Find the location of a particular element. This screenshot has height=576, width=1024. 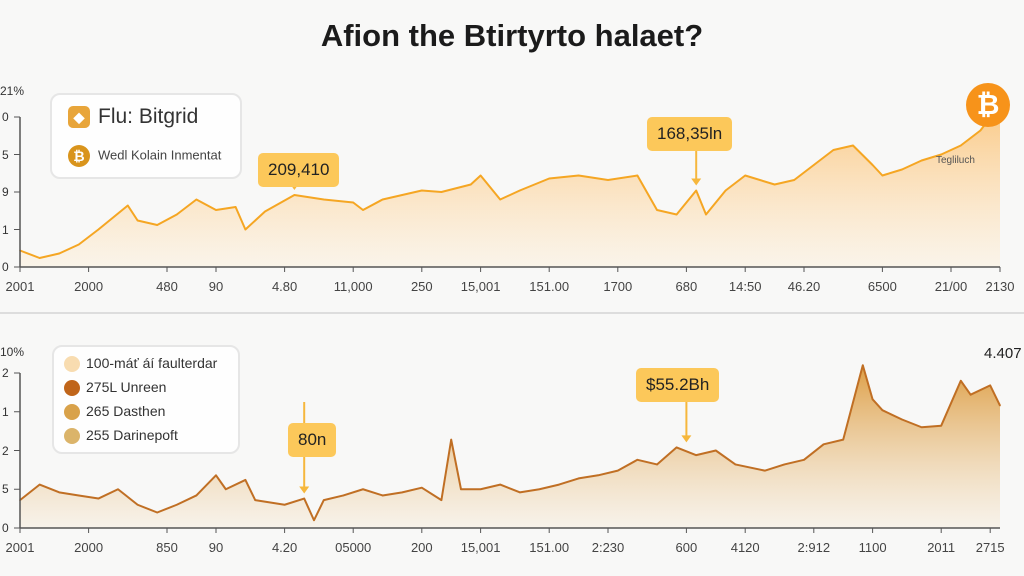

x-tick-label: 850 is located at coordinates (167, 547).